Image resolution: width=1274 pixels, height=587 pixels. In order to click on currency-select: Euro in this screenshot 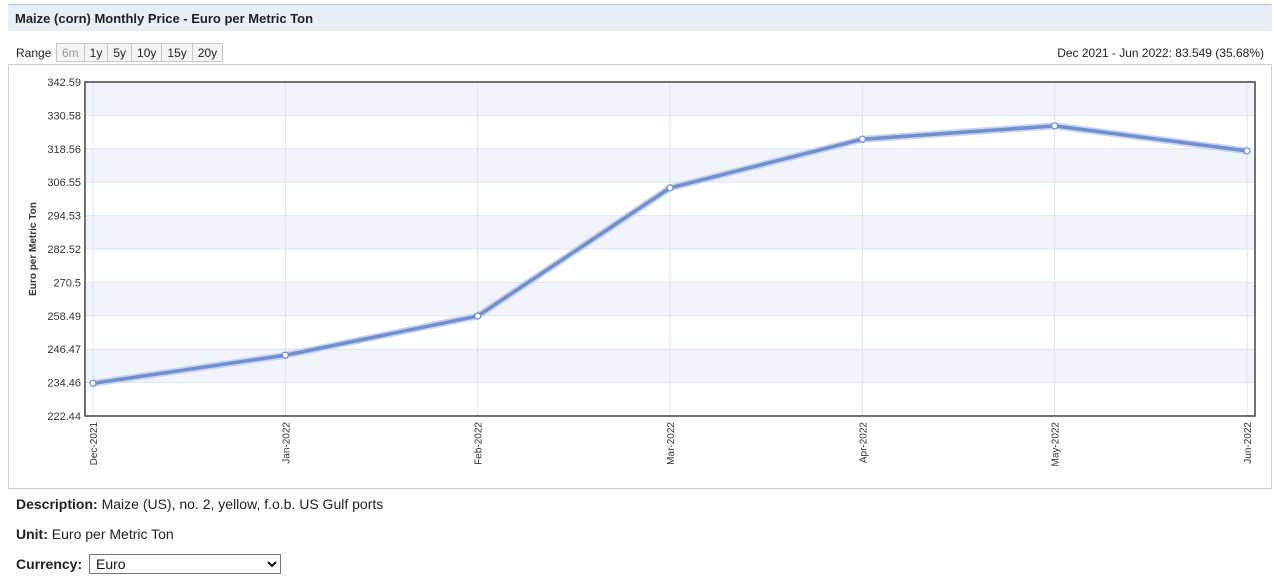, I will do `click(185, 564)`.